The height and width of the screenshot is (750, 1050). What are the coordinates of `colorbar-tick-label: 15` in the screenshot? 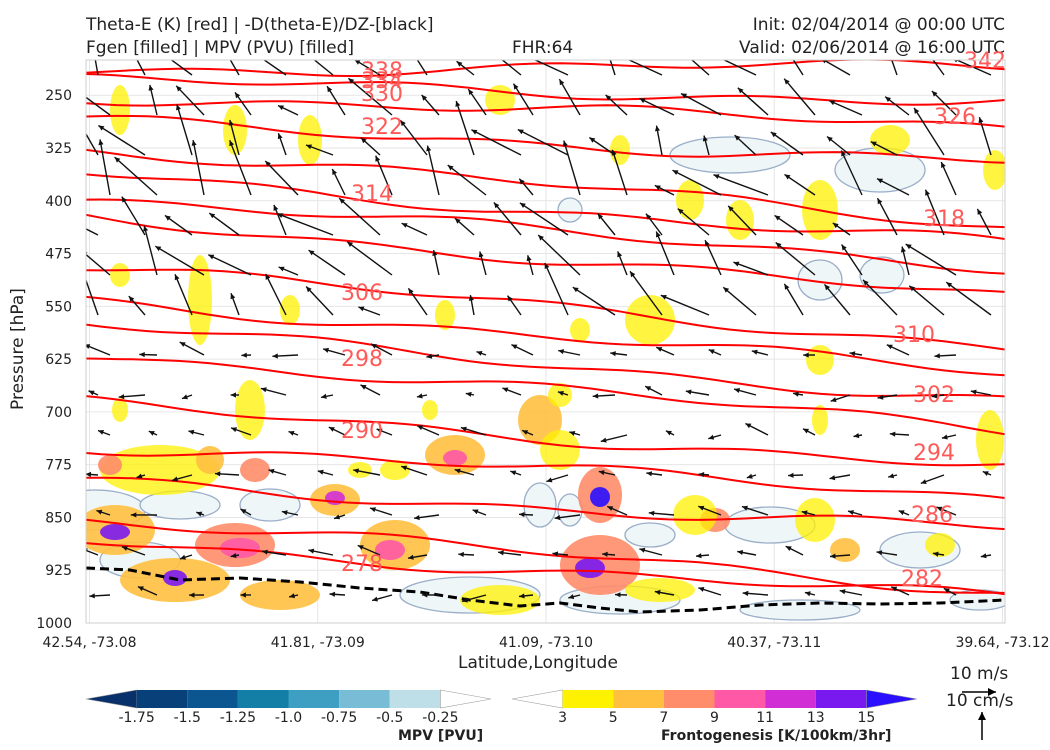 It's located at (866, 718).